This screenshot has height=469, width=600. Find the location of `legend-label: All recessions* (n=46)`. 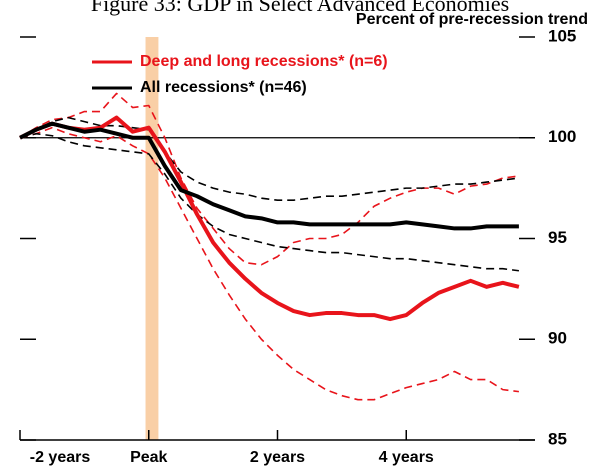

legend-label: All recessions* (n=46) is located at coordinates (223, 87).